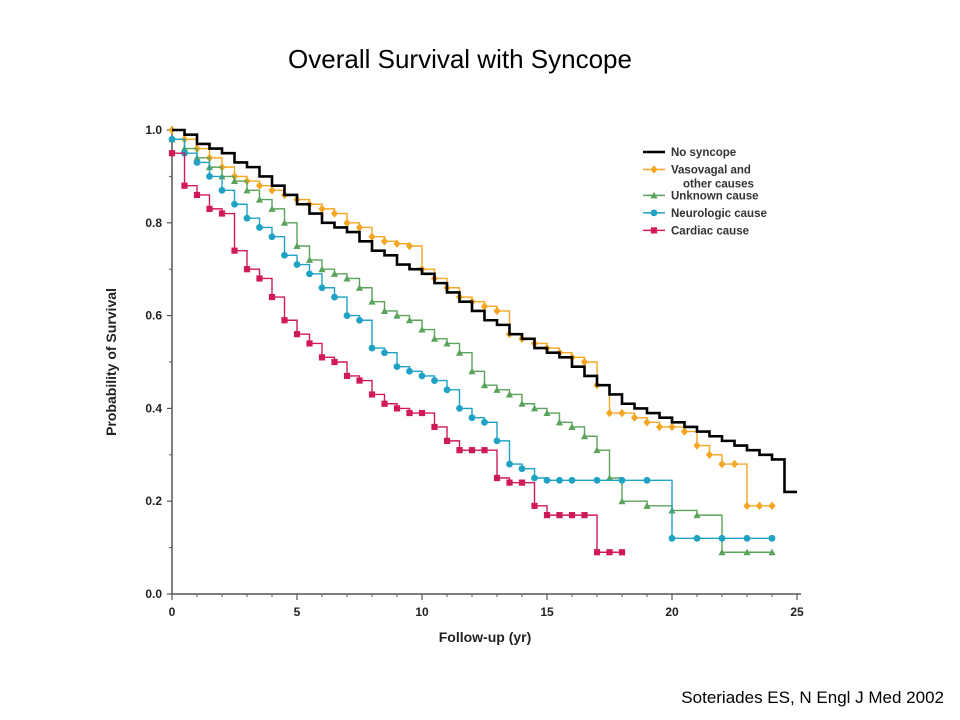 The image size is (960, 720). I want to click on legend-item-neurologic-cause: Neurologic cause, so click(705, 214).